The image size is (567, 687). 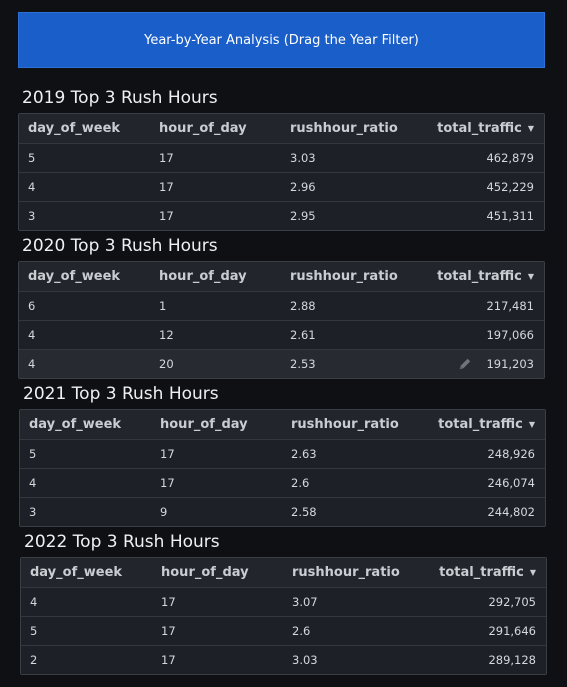 What do you see at coordinates (512, 660) in the screenshot?
I see `cell-total-traffic: 289,128` at bounding box center [512, 660].